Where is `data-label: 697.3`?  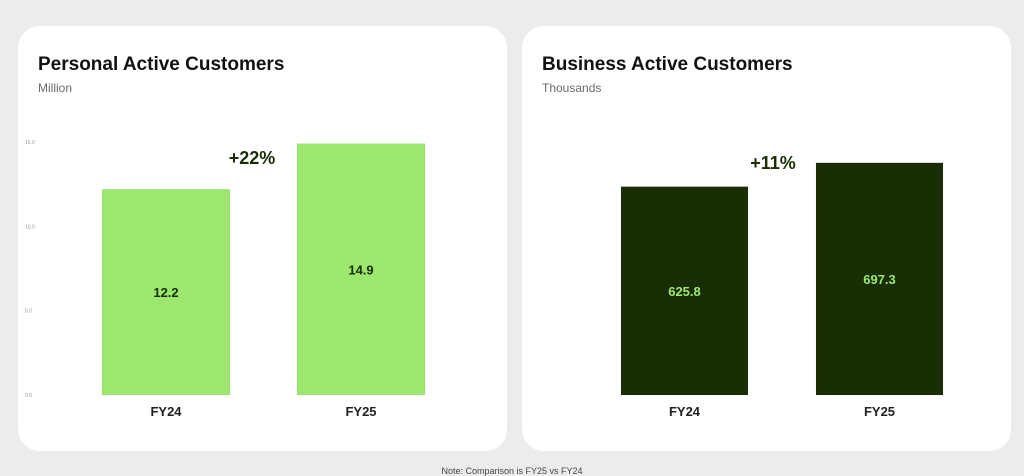
data-label: 697.3 is located at coordinates (879, 279).